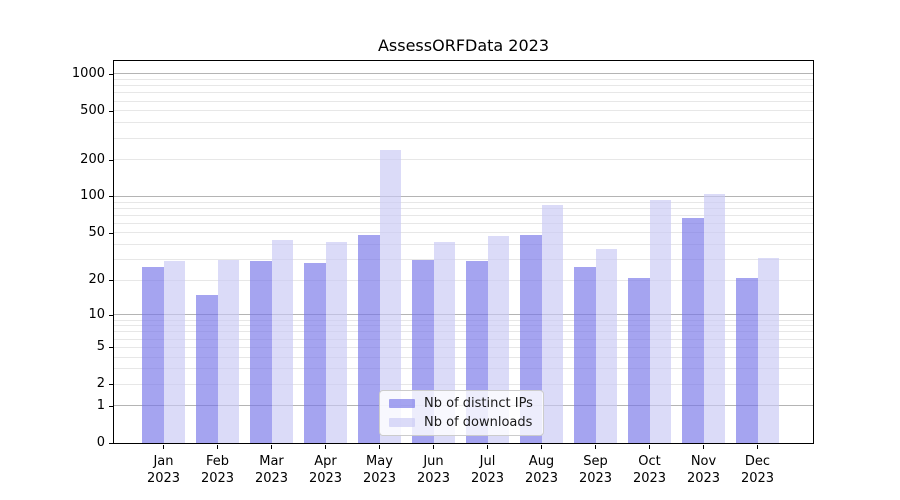  I want to click on x-axis-tick-label: May 2023, so click(380, 470).